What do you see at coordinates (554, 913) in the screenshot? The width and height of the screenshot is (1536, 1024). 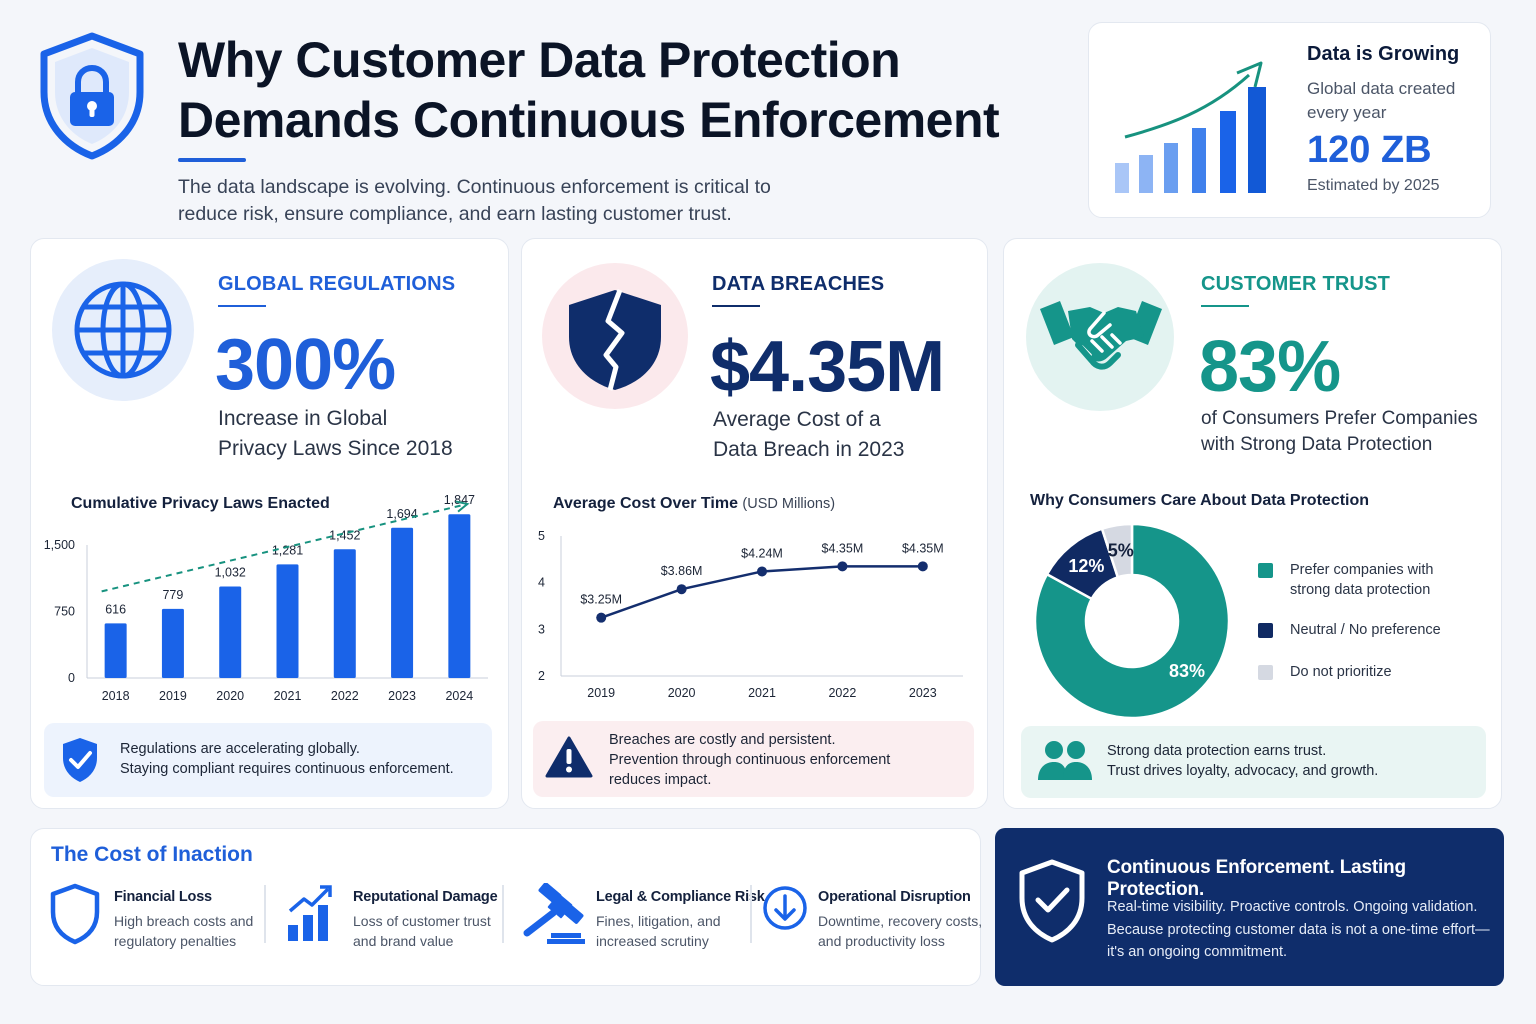 I see `gavel-icon` at bounding box center [554, 913].